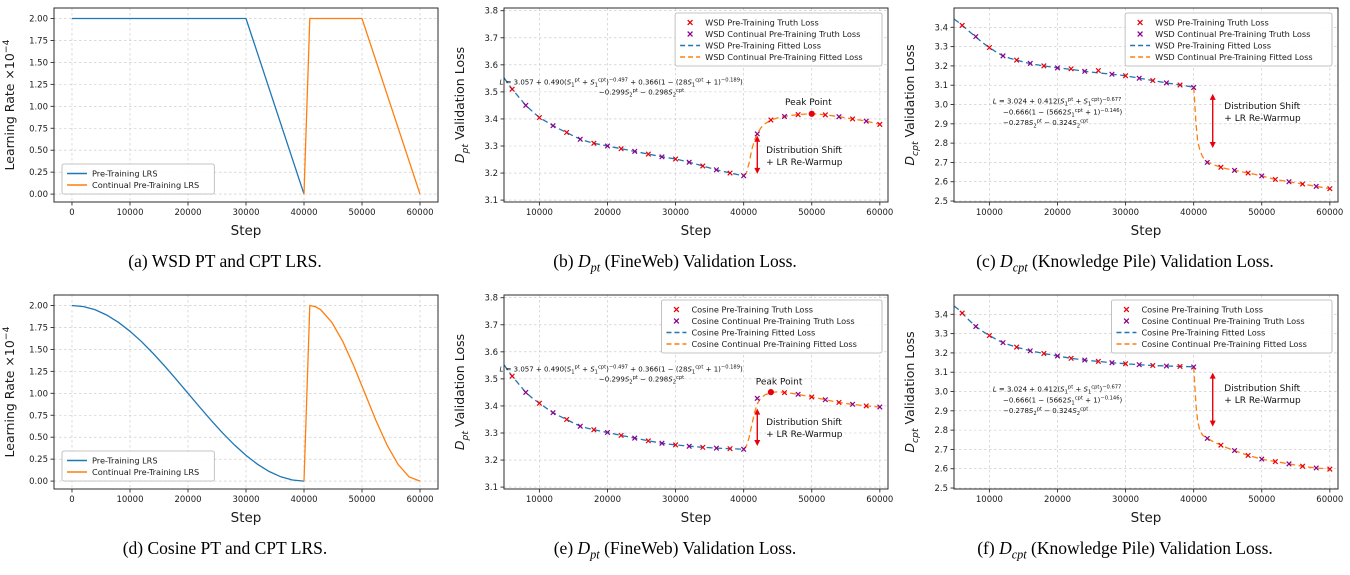  I want to click on y-axis-label: Learning Rate ×10−4, so click(9, 391).